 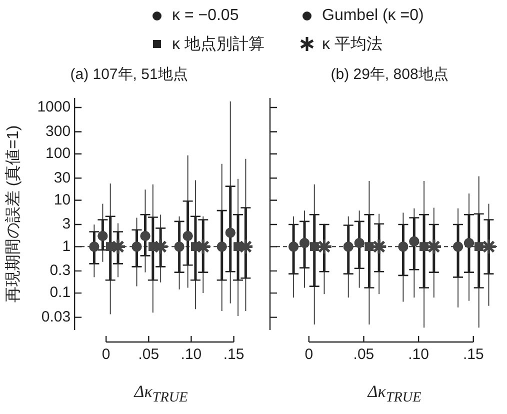 I want to click on legend-label: κ = −0.05, so click(x=205, y=16).